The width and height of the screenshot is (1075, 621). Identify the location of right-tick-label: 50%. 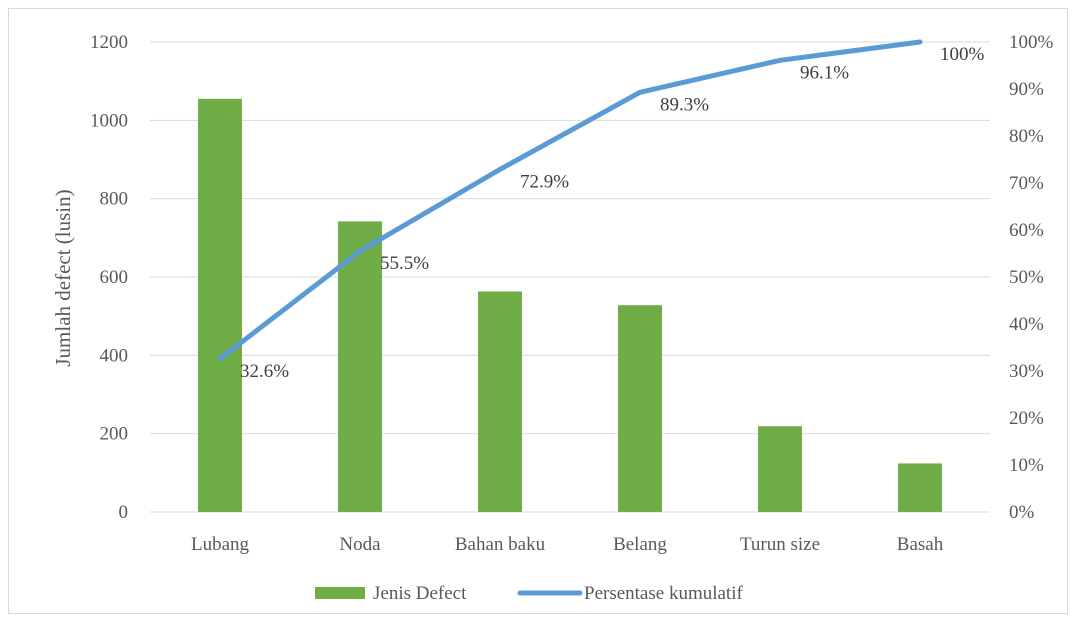
(1026, 277).